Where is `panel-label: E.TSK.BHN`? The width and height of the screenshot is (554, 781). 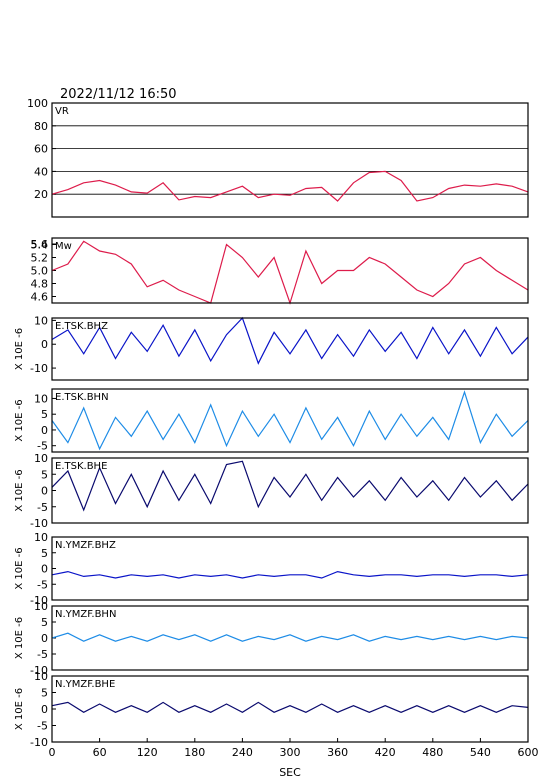
panel-label: E.TSK.BHN is located at coordinates (82, 397).